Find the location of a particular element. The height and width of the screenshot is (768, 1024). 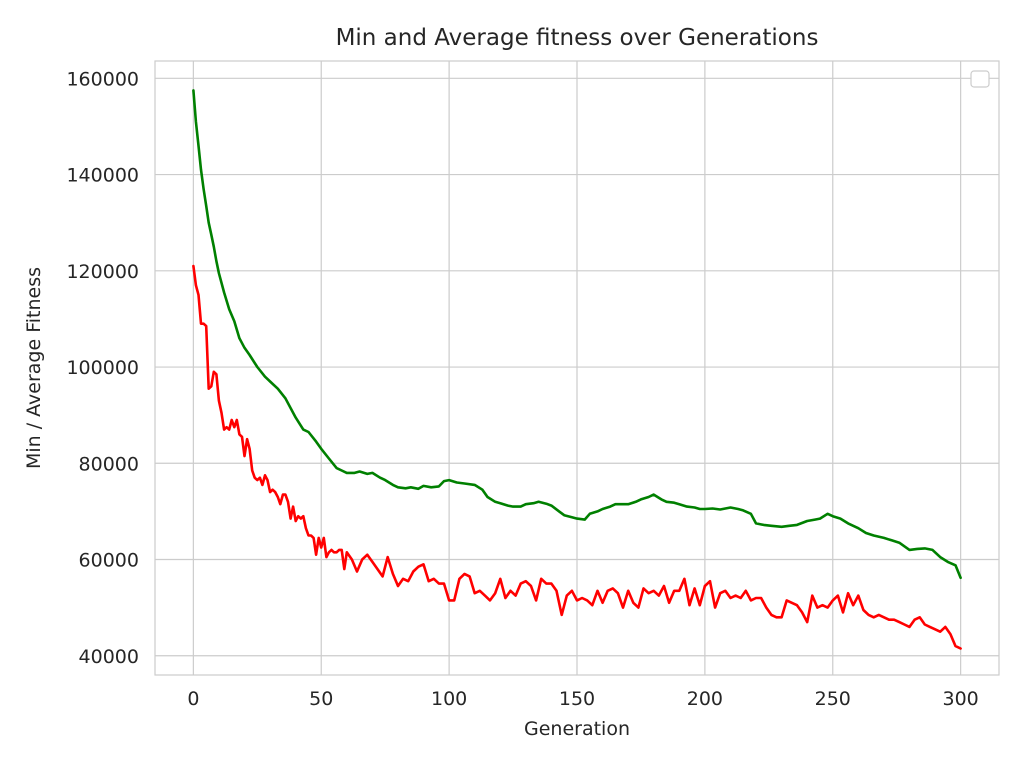

legend-box is located at coordinates (980, 79).